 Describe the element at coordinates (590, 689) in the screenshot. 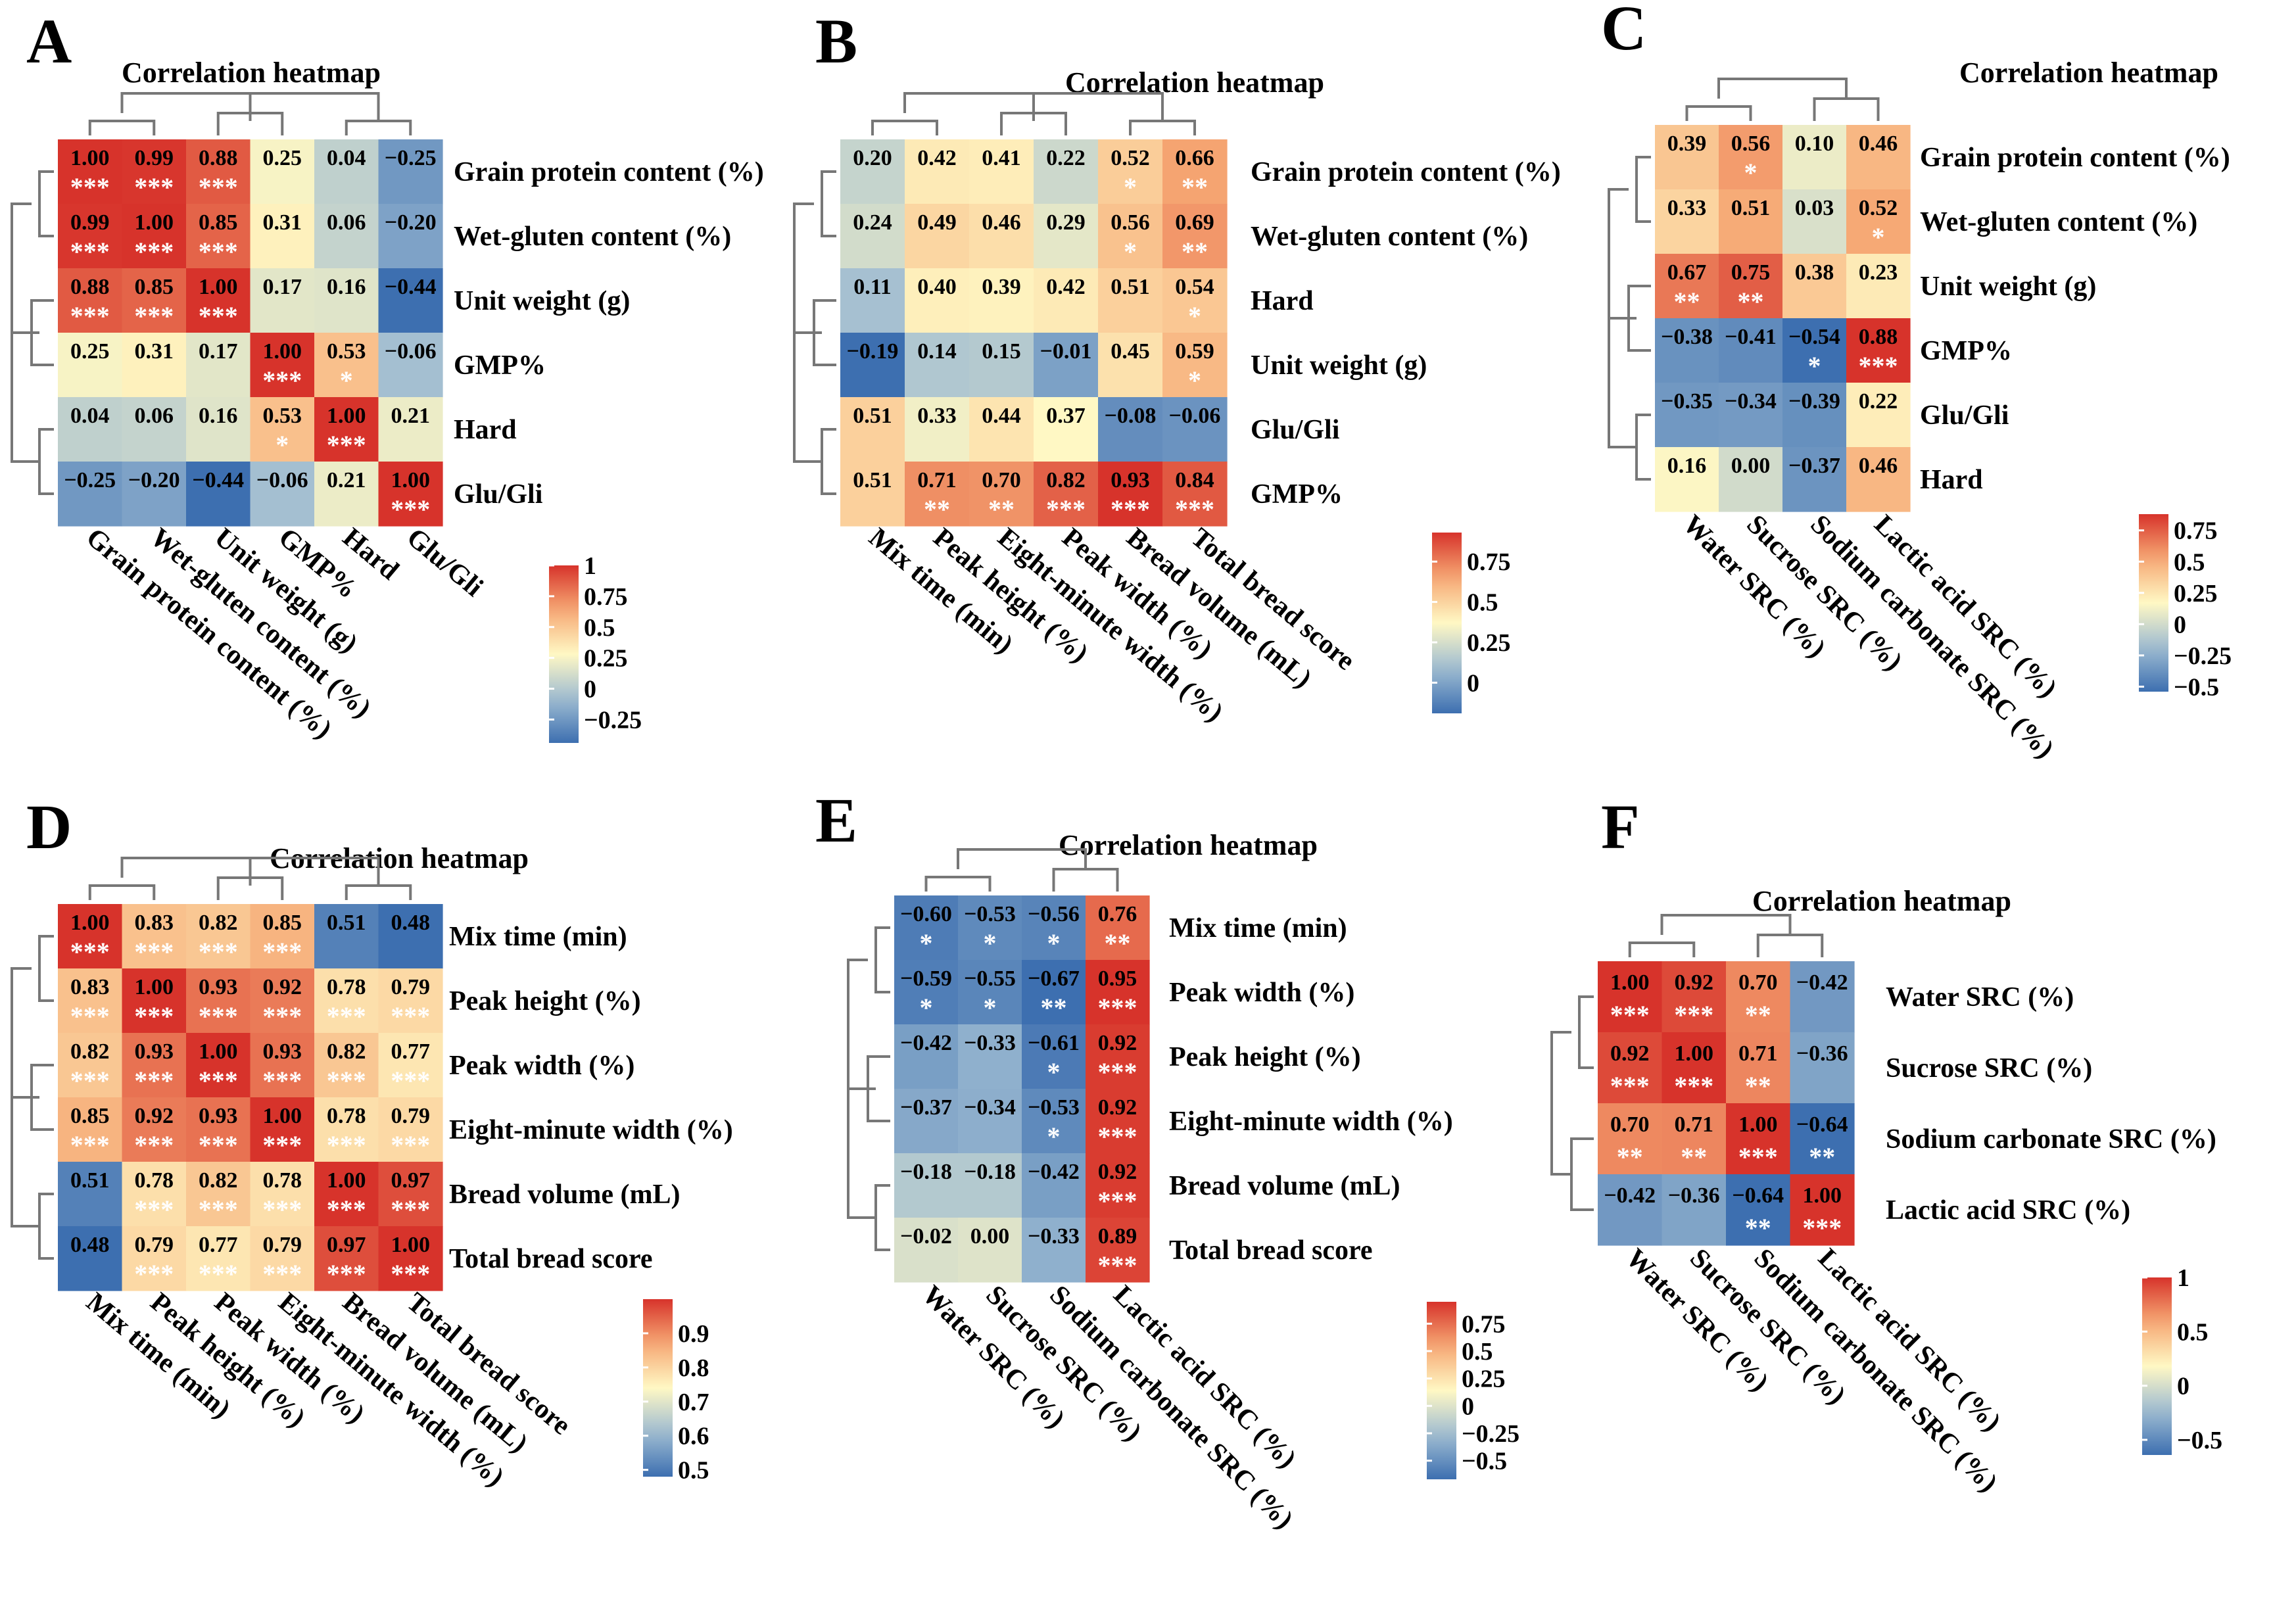

I see `legend-tick-label: 0` at that location.